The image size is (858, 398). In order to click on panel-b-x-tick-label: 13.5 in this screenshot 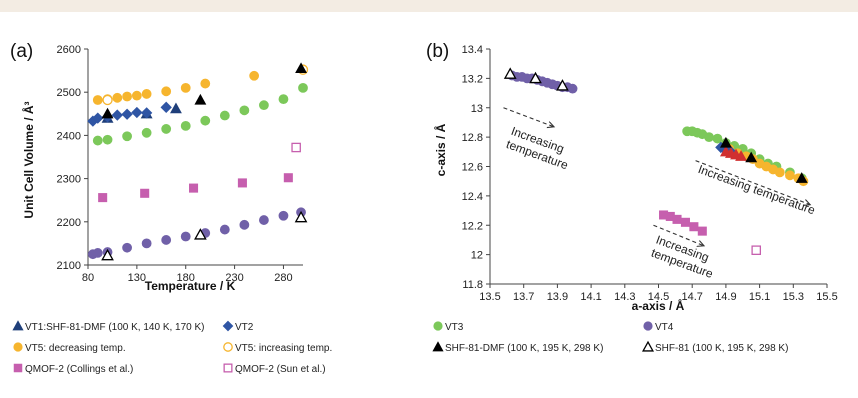, I will do `click(489, 297)`.